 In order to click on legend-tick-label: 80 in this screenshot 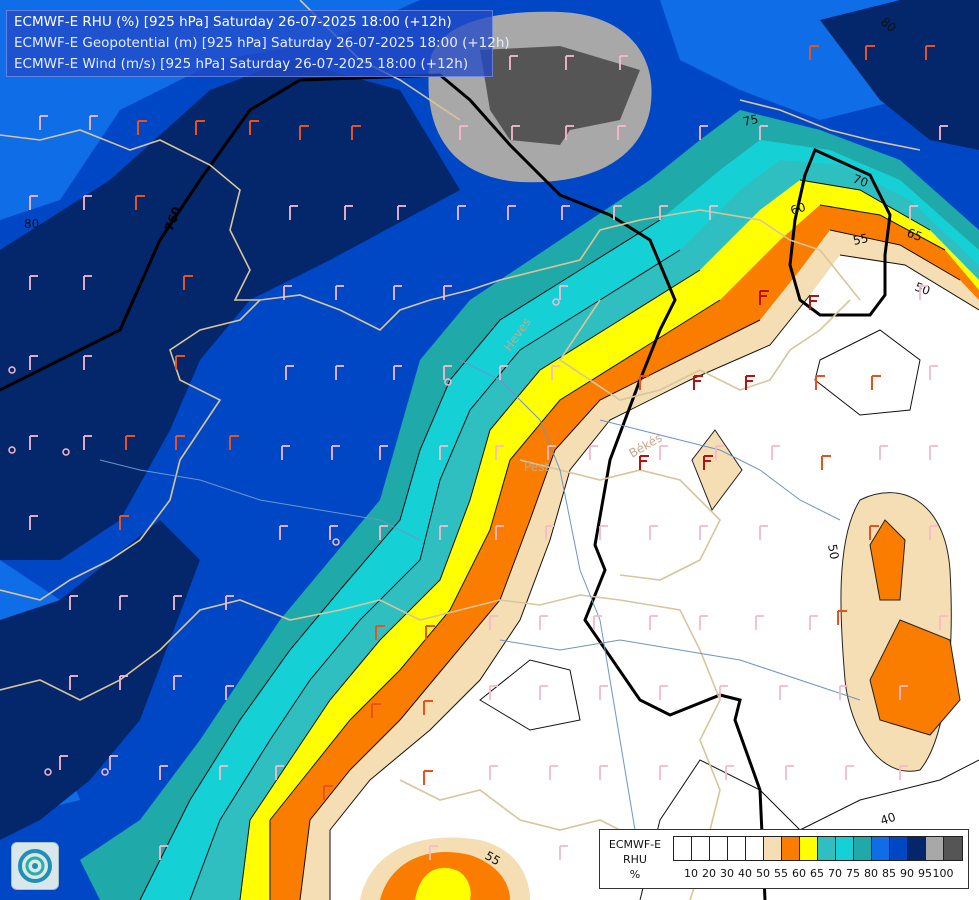, I will do `click(871, 873)`.